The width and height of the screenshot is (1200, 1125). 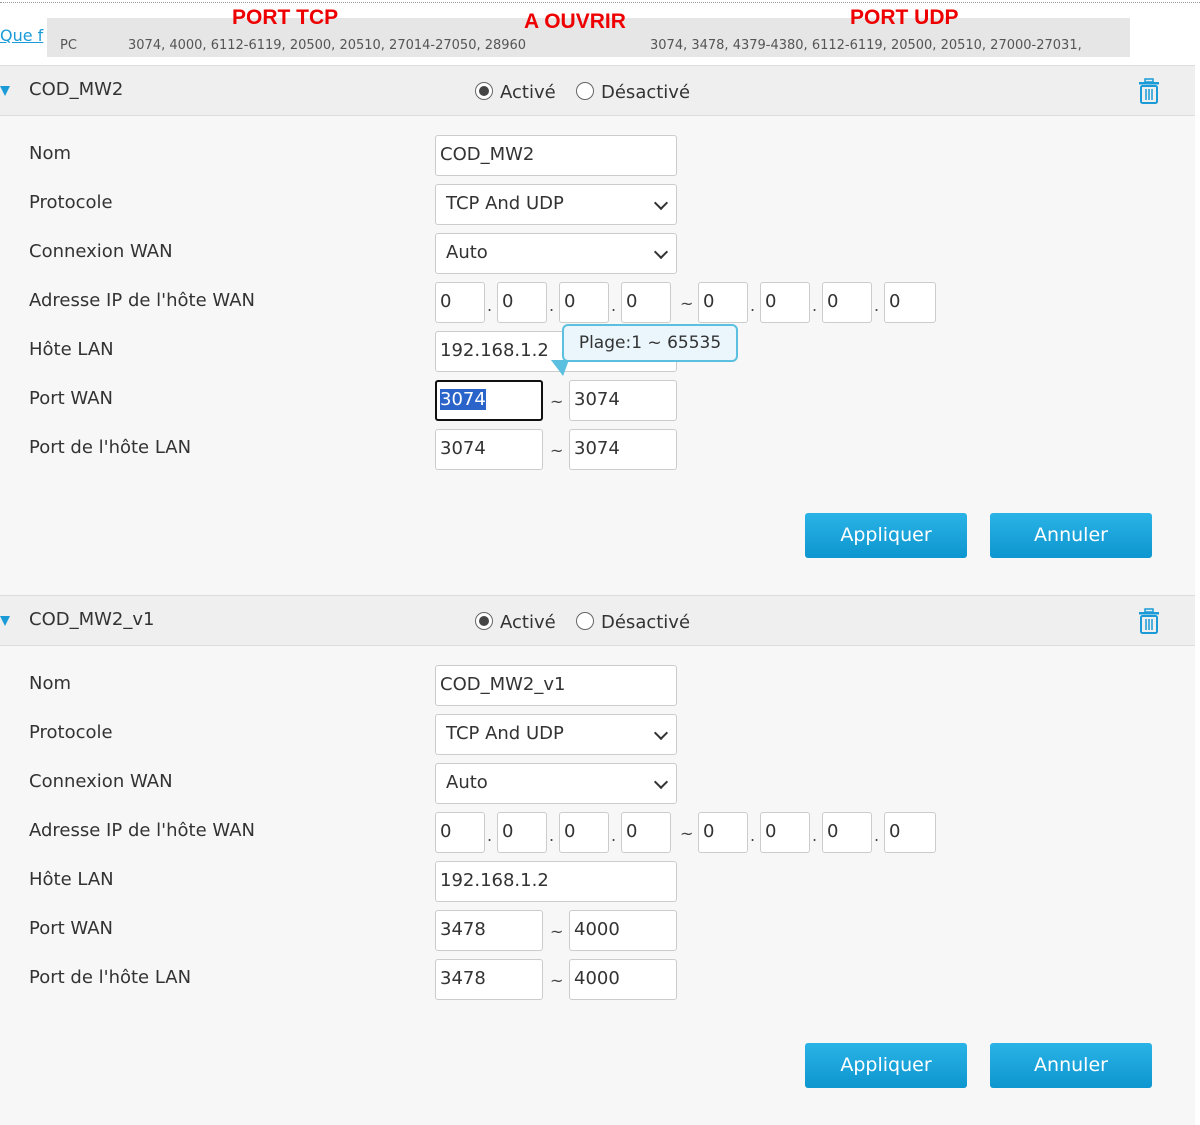 I want to click on lan-port-start-value: 3478, so click(x=463, y=978).